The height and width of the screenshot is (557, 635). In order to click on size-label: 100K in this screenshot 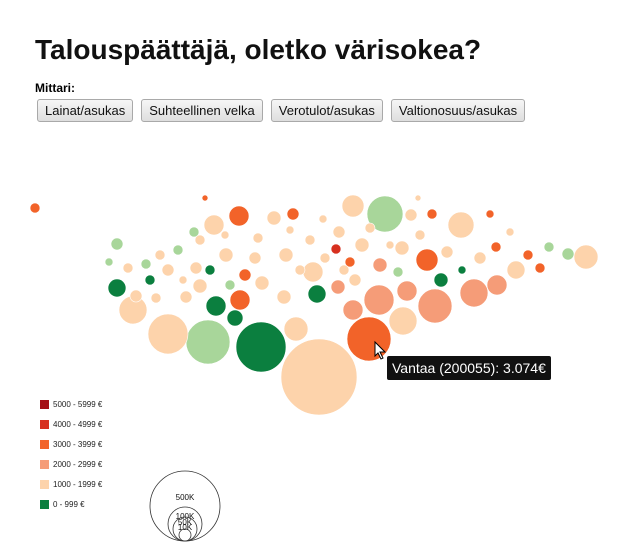, I will do `click(185, 516)`.